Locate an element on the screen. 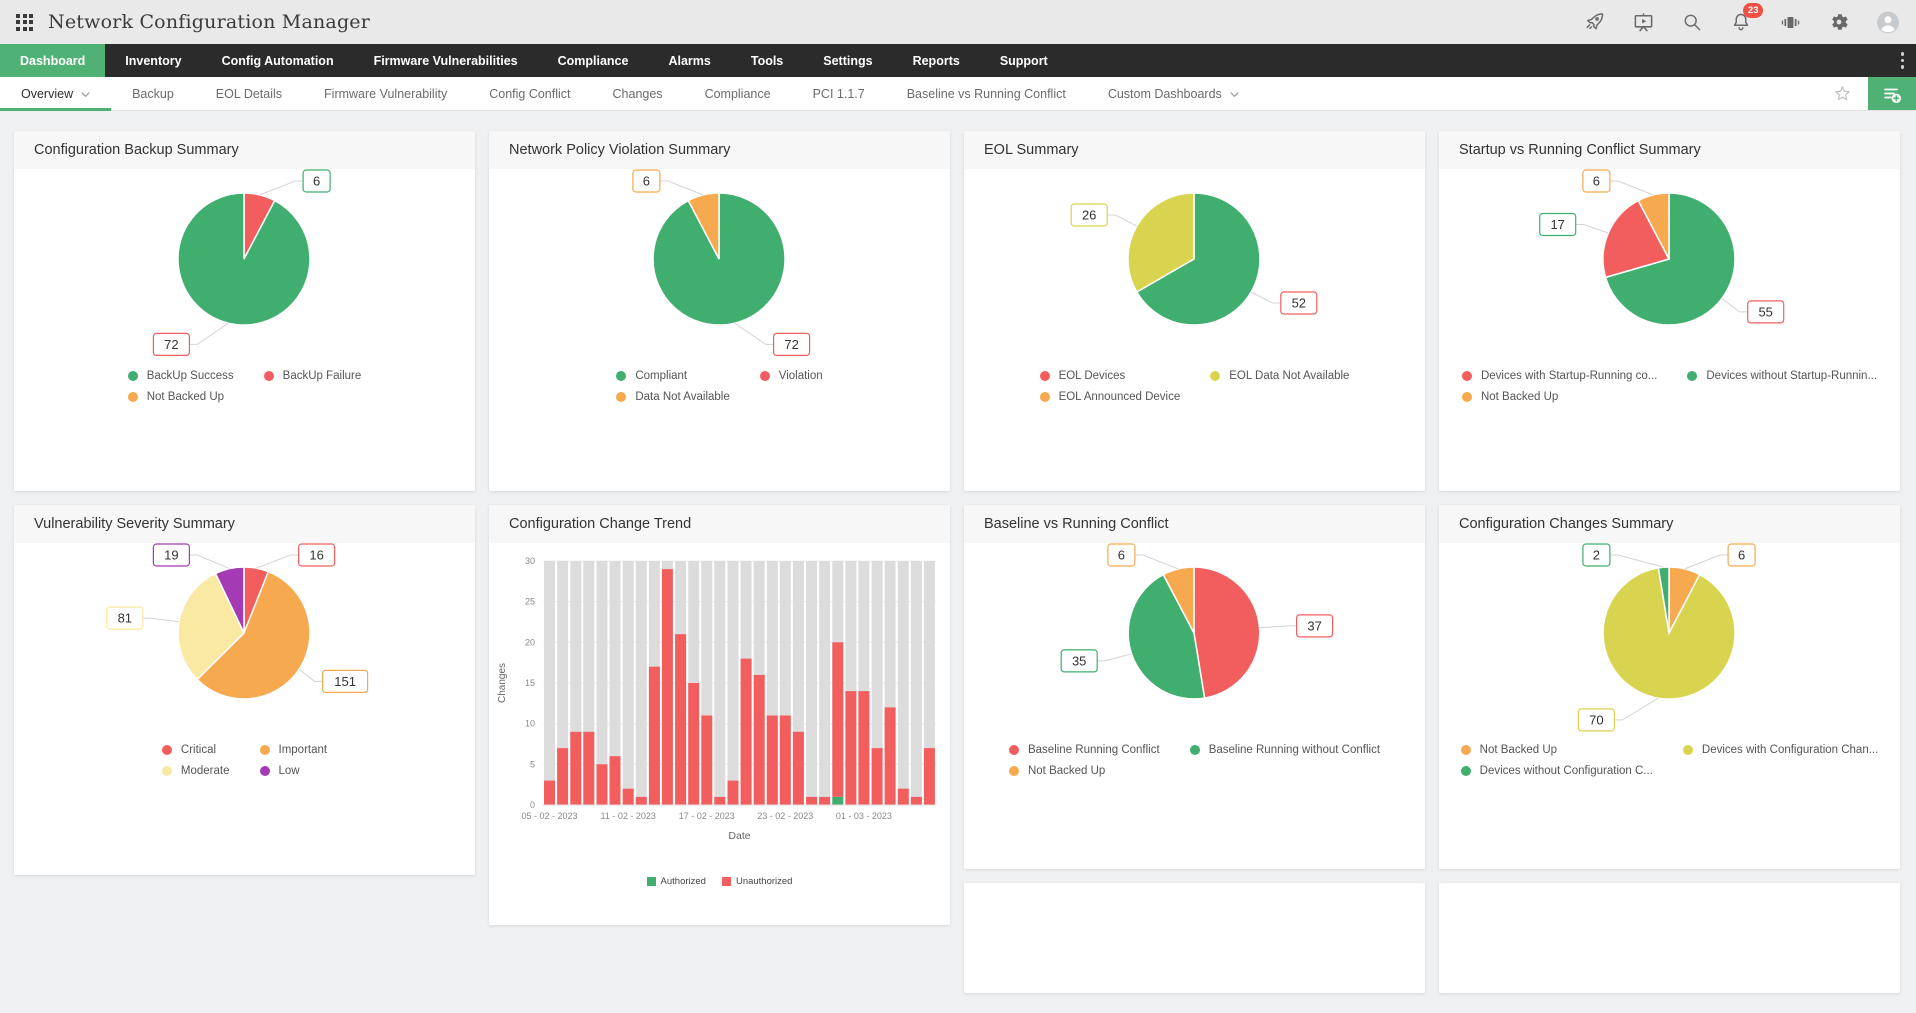 Image resolution: width=1916 pixels, height=1013 pixels. app-grid-icon is located at coordinates (24, 22).